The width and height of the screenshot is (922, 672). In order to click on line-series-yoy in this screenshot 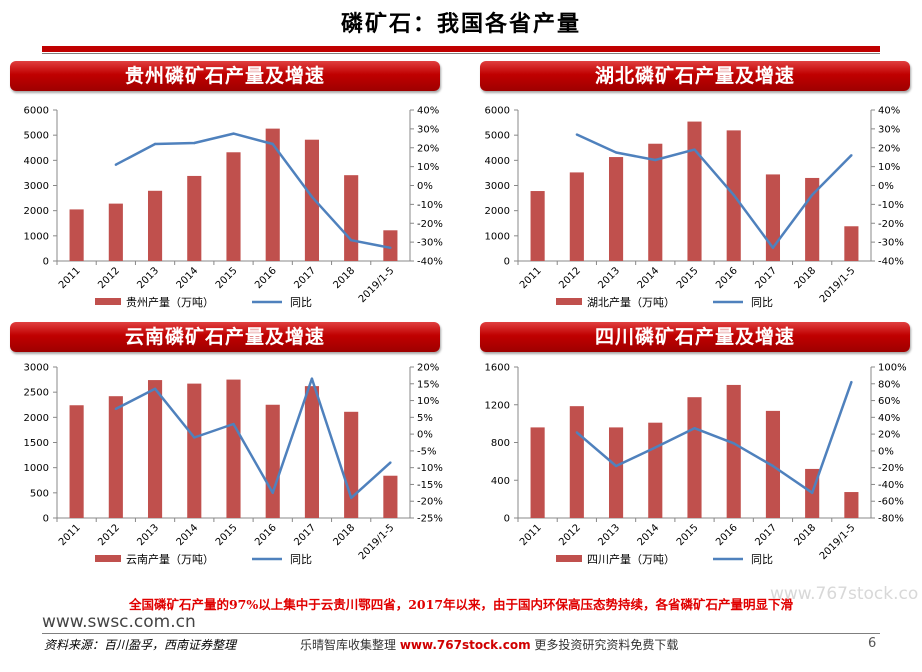, I will do `click(714, 438)`.